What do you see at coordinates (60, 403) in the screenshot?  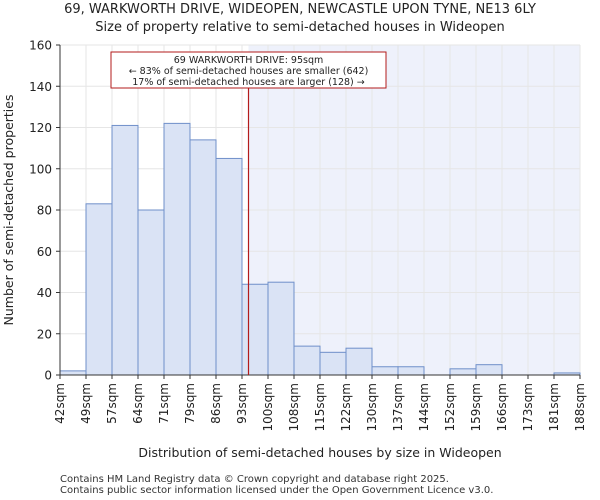 I see `x-tick-label: 42sqm` at bounding box center [60, 403].